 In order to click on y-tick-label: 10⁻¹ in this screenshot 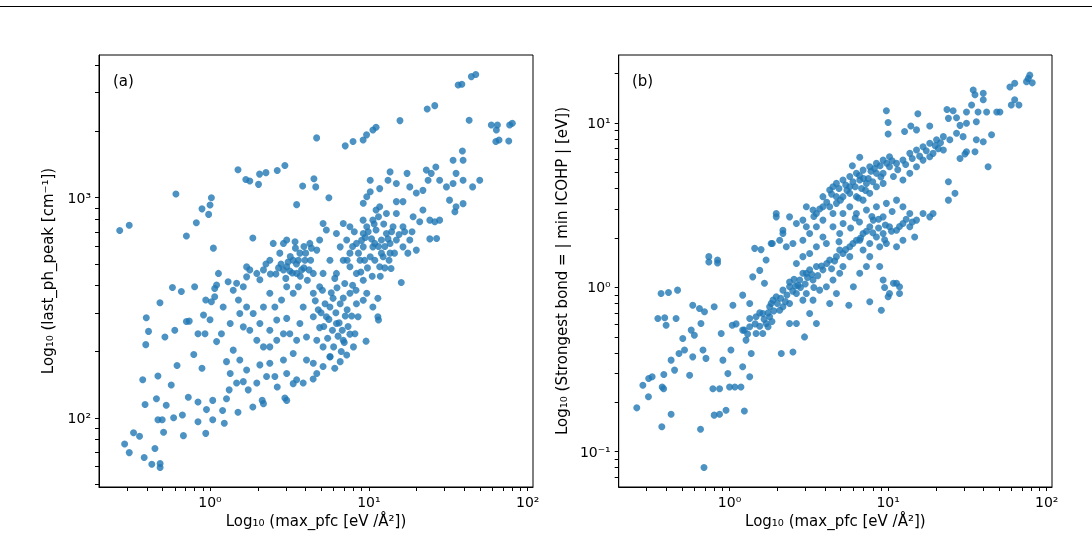, I will do `click(595, 451)`.